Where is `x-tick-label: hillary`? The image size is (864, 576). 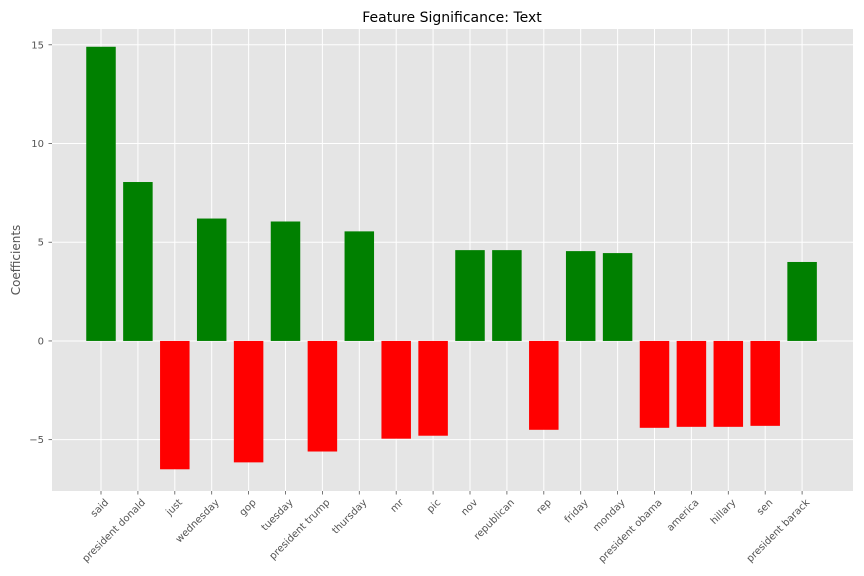 x-tick-label: hillary is located at coordinates (724, 512).